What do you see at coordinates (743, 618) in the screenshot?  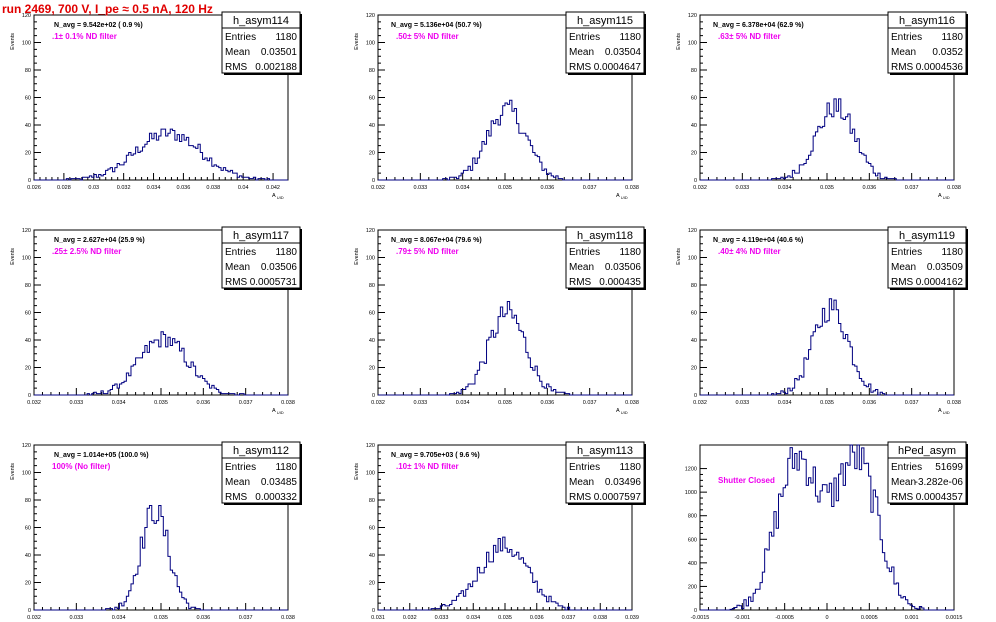 I see `x-tick-label: -0.001` at bounding box center [743, 618].